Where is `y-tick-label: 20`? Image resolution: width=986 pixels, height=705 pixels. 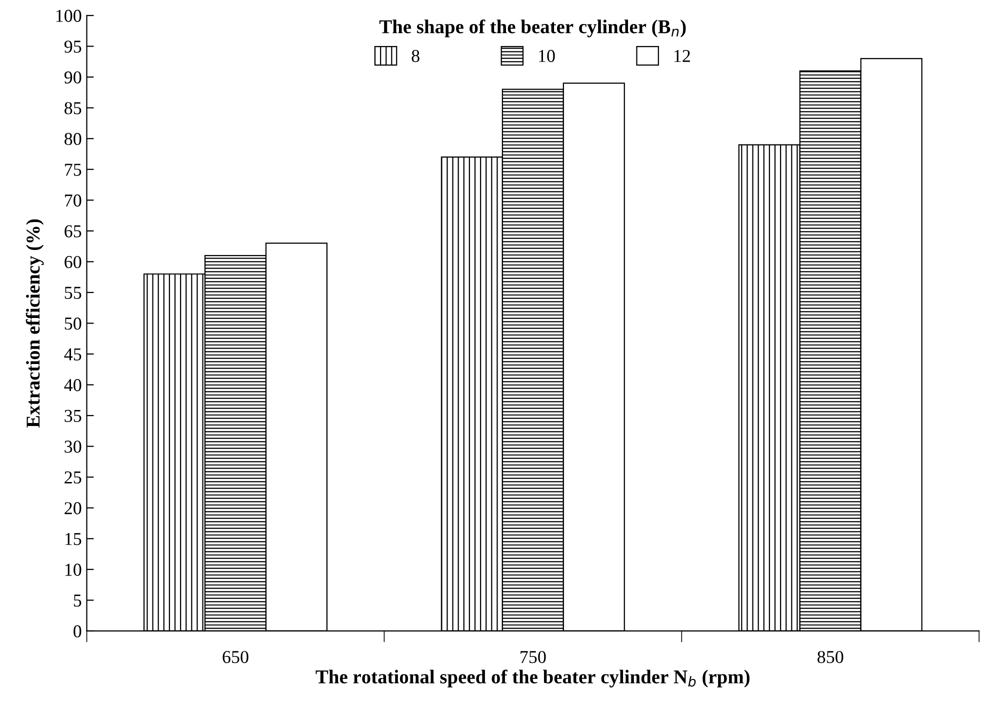 y-tick-label: 20 is located at coordinates (73, 508).